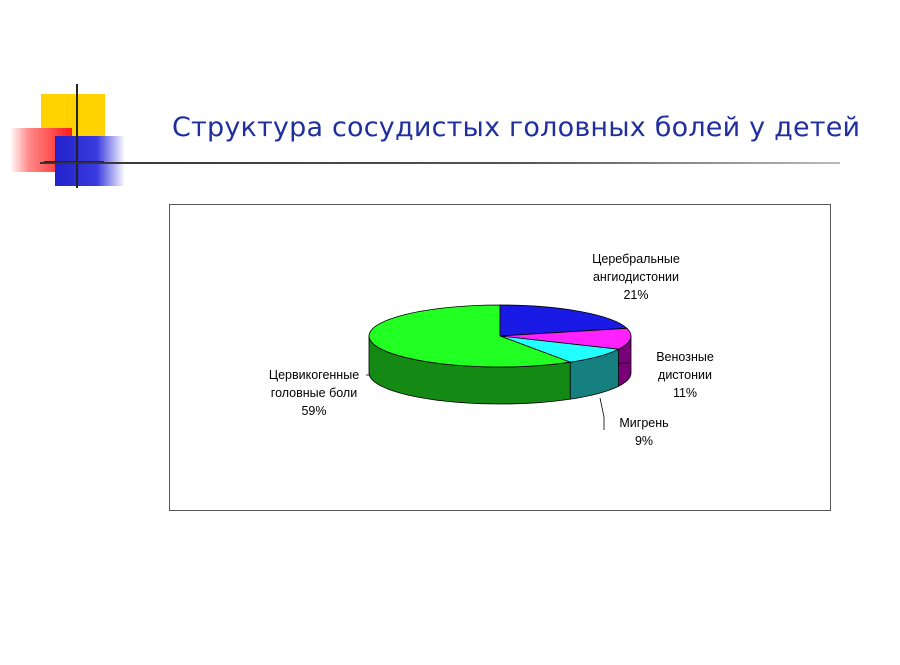 Image resolution: width=900 pixels, height=665 pixels. What do you see at coordinates (644, 441) in the screenshot?
I see `data-label-2: 9%` at bounding box center [644, 441].